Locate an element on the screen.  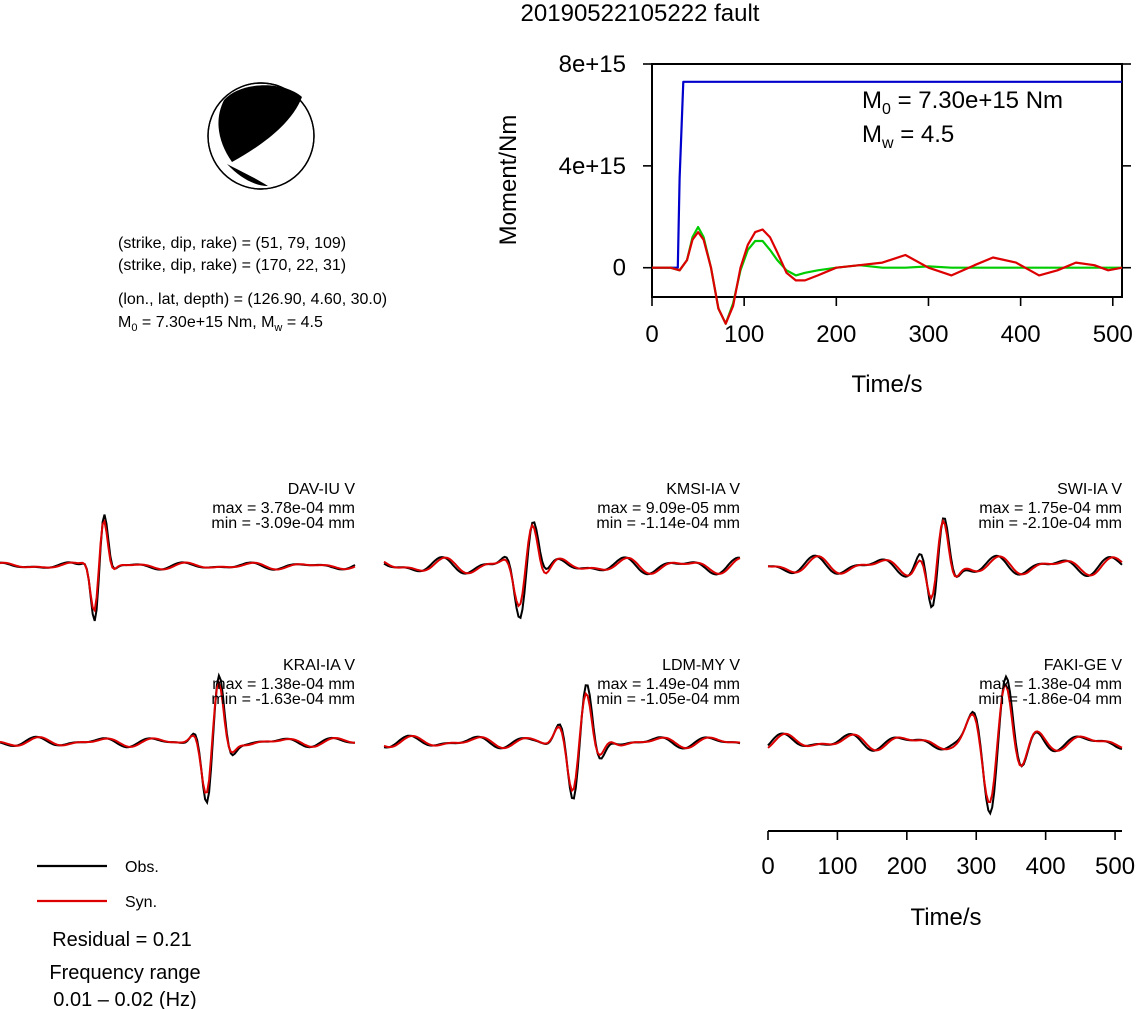
moment-x-axis-label: Time/s is located at coordinates (886, 384).